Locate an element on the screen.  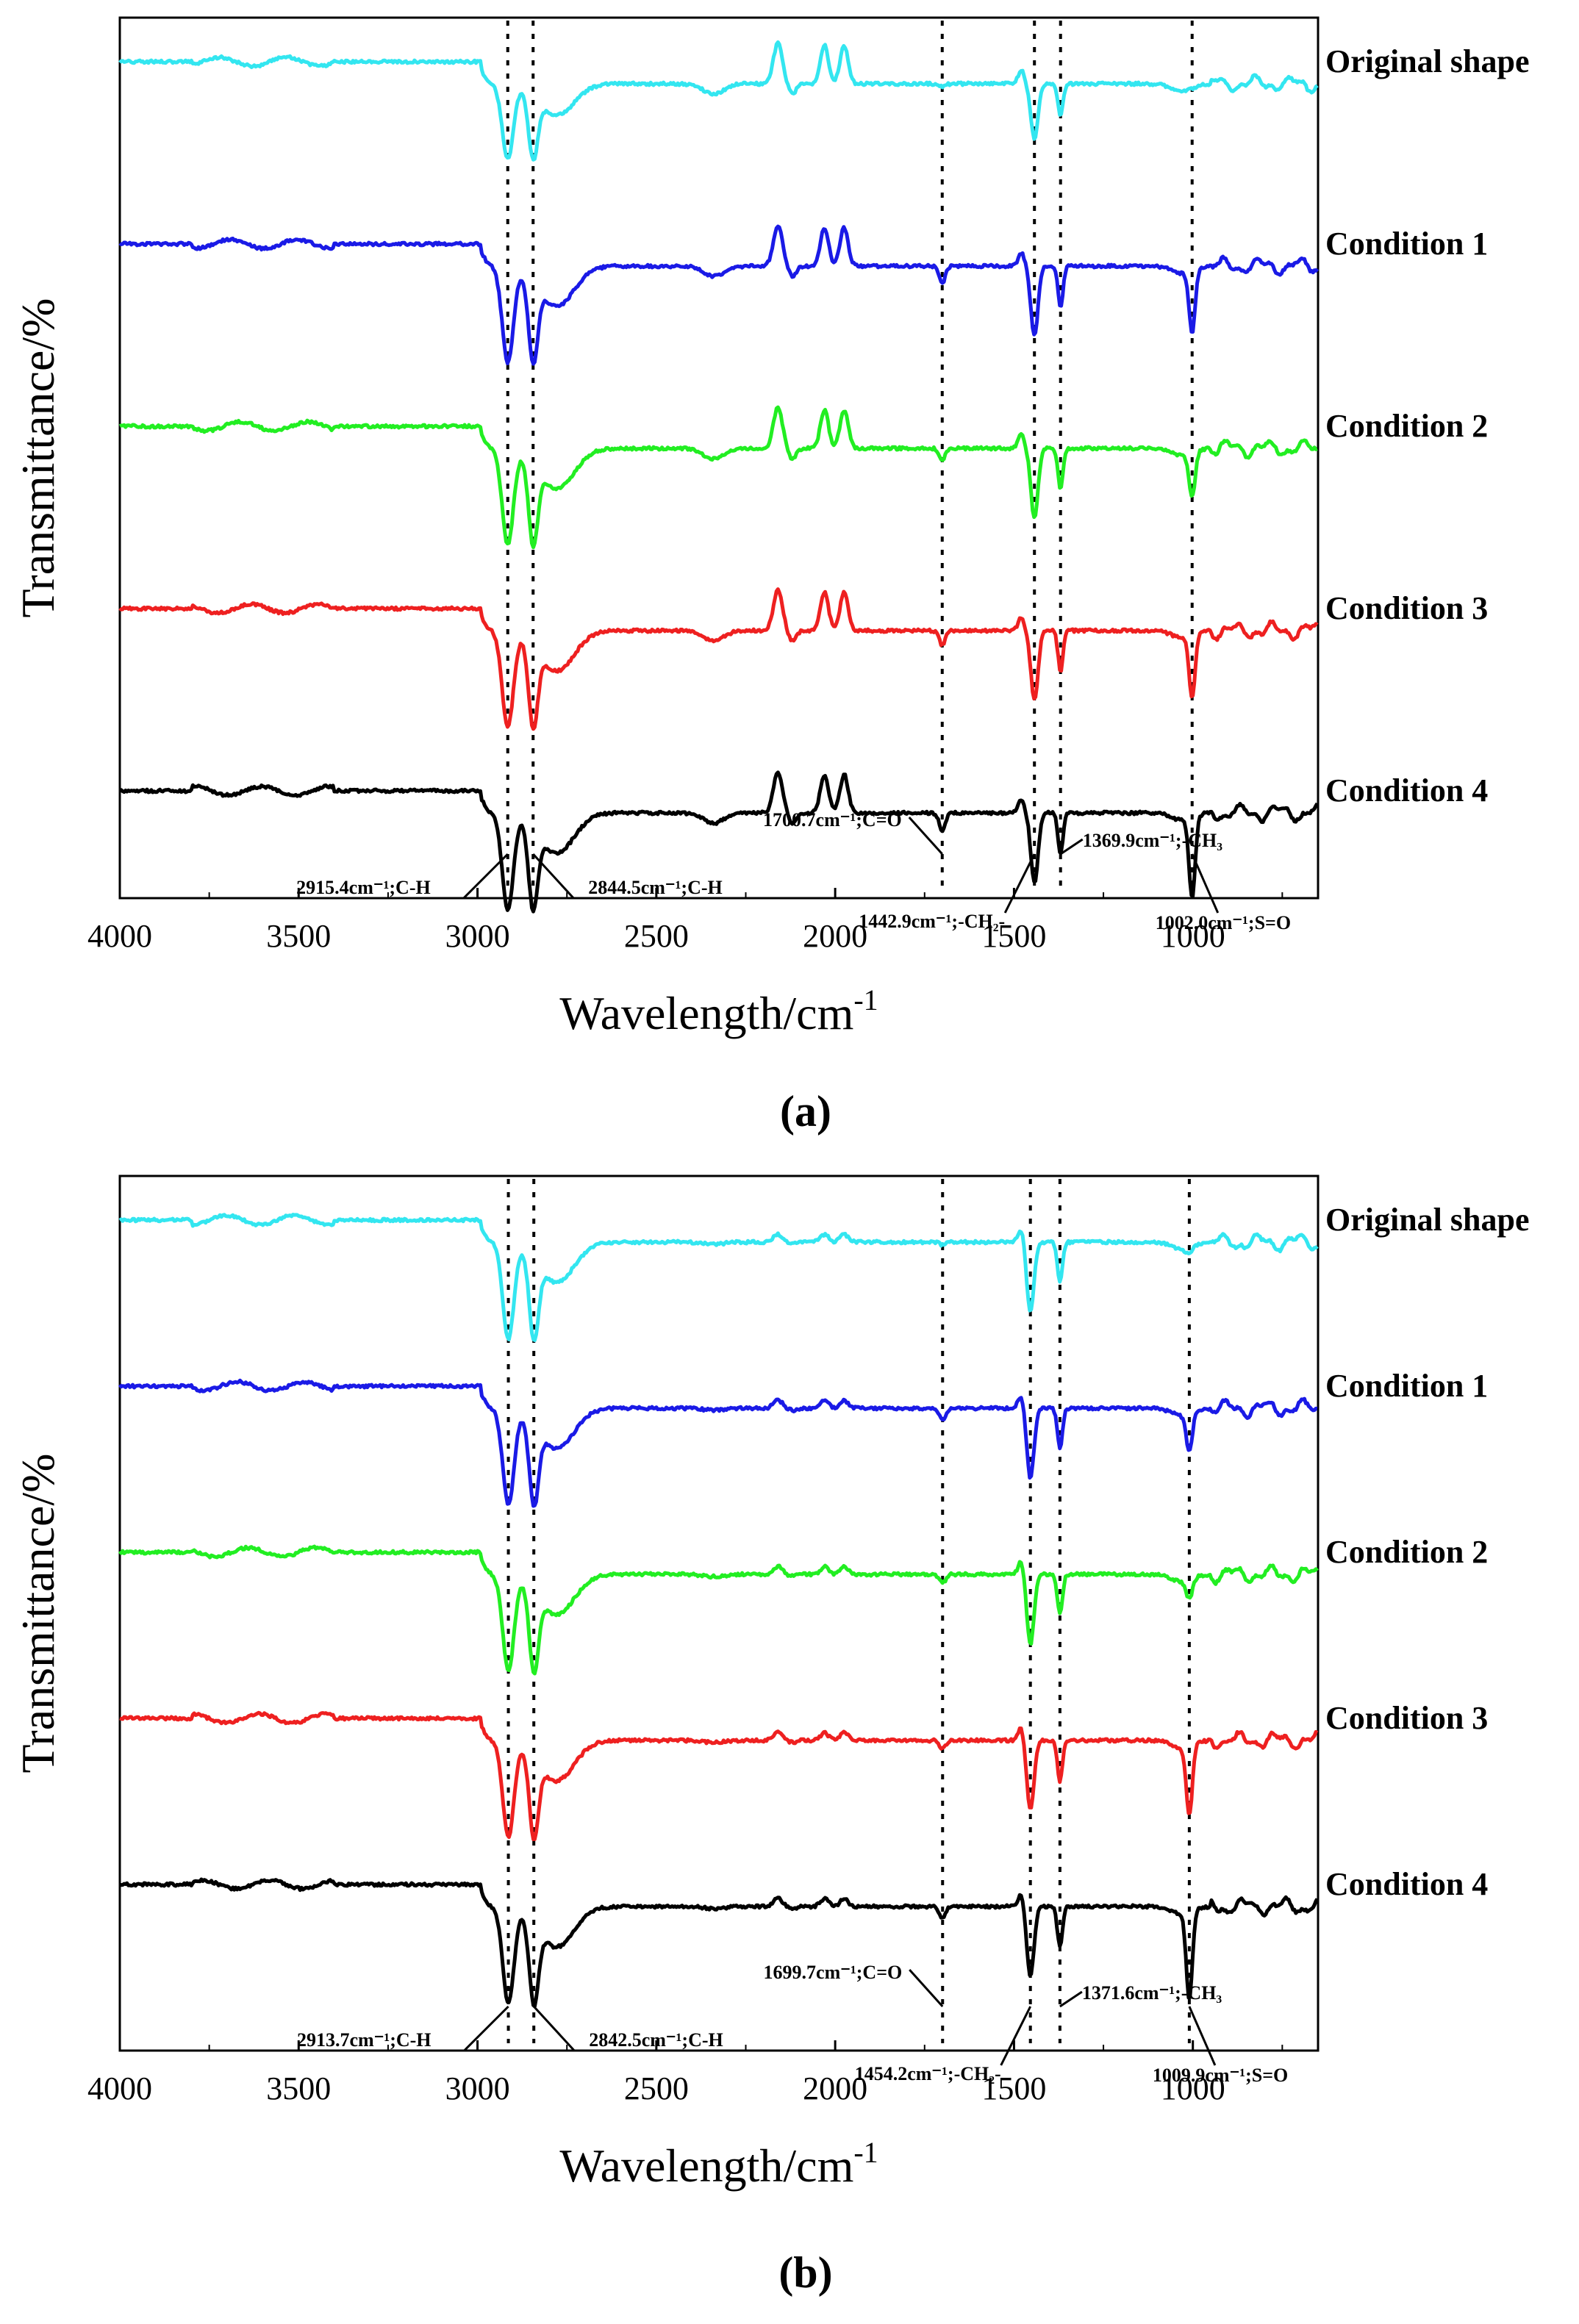
annotation-label: 2842.5cm⁻¹;C-H is located at coordinates (656, 2040).